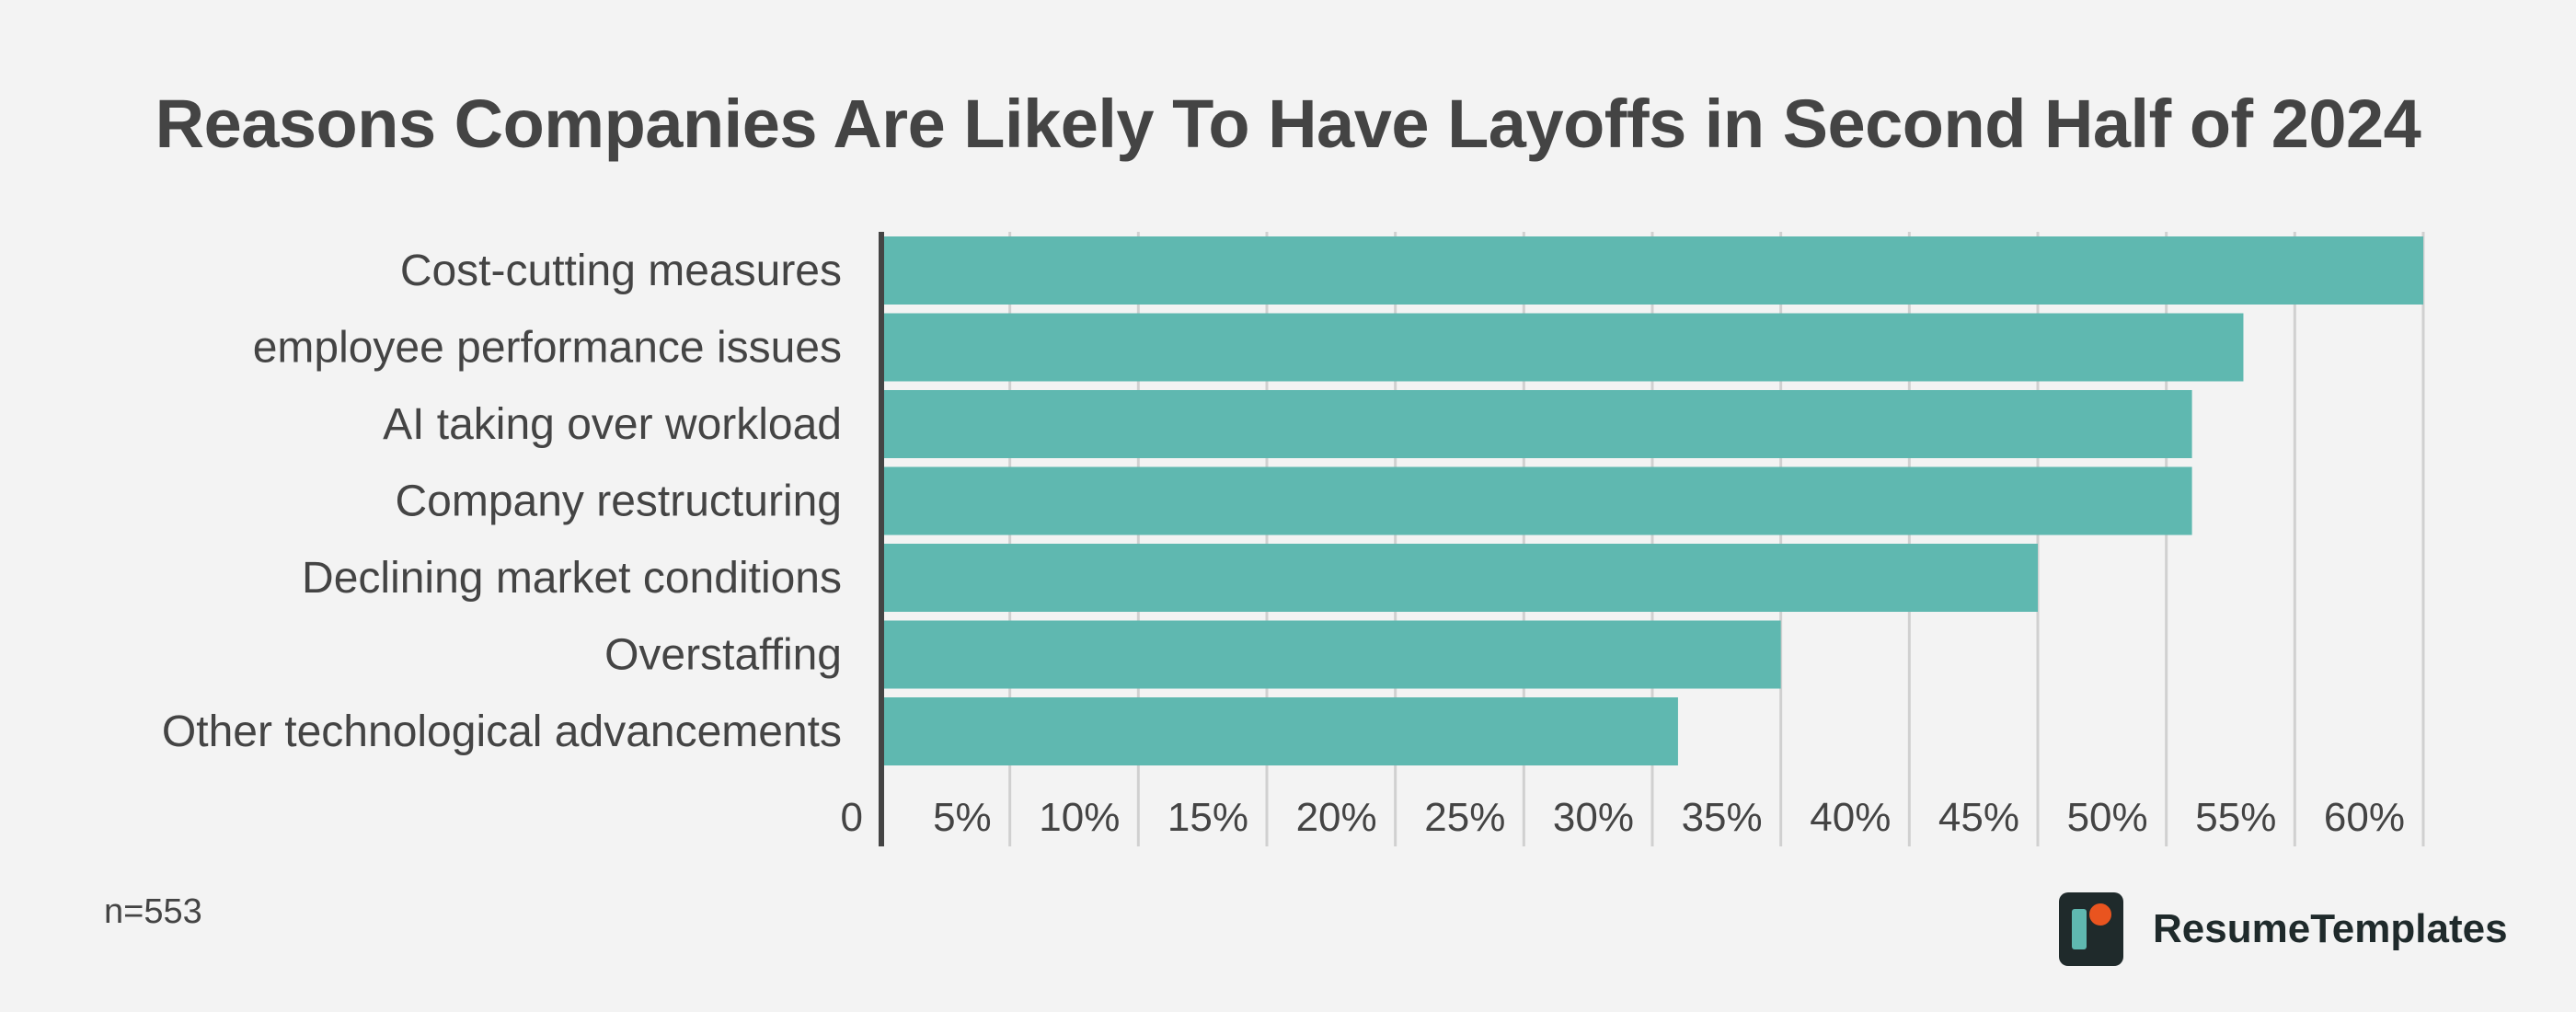 The width and height of the screenshot is (2576, 1012). What do you see at coordinates (572, 578) in the screenshot?
I see `category-label: Declining market conditions` at bounding box center [572, 578].